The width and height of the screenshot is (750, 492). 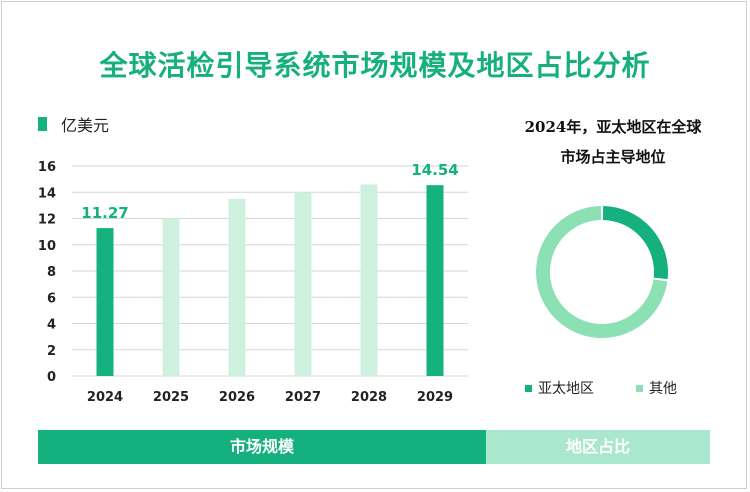 What do you see at coordinates (528, 388) in the screenshot?
I see `pie-legend-swatch-asia-pacific` at bounding box center [528, 388].